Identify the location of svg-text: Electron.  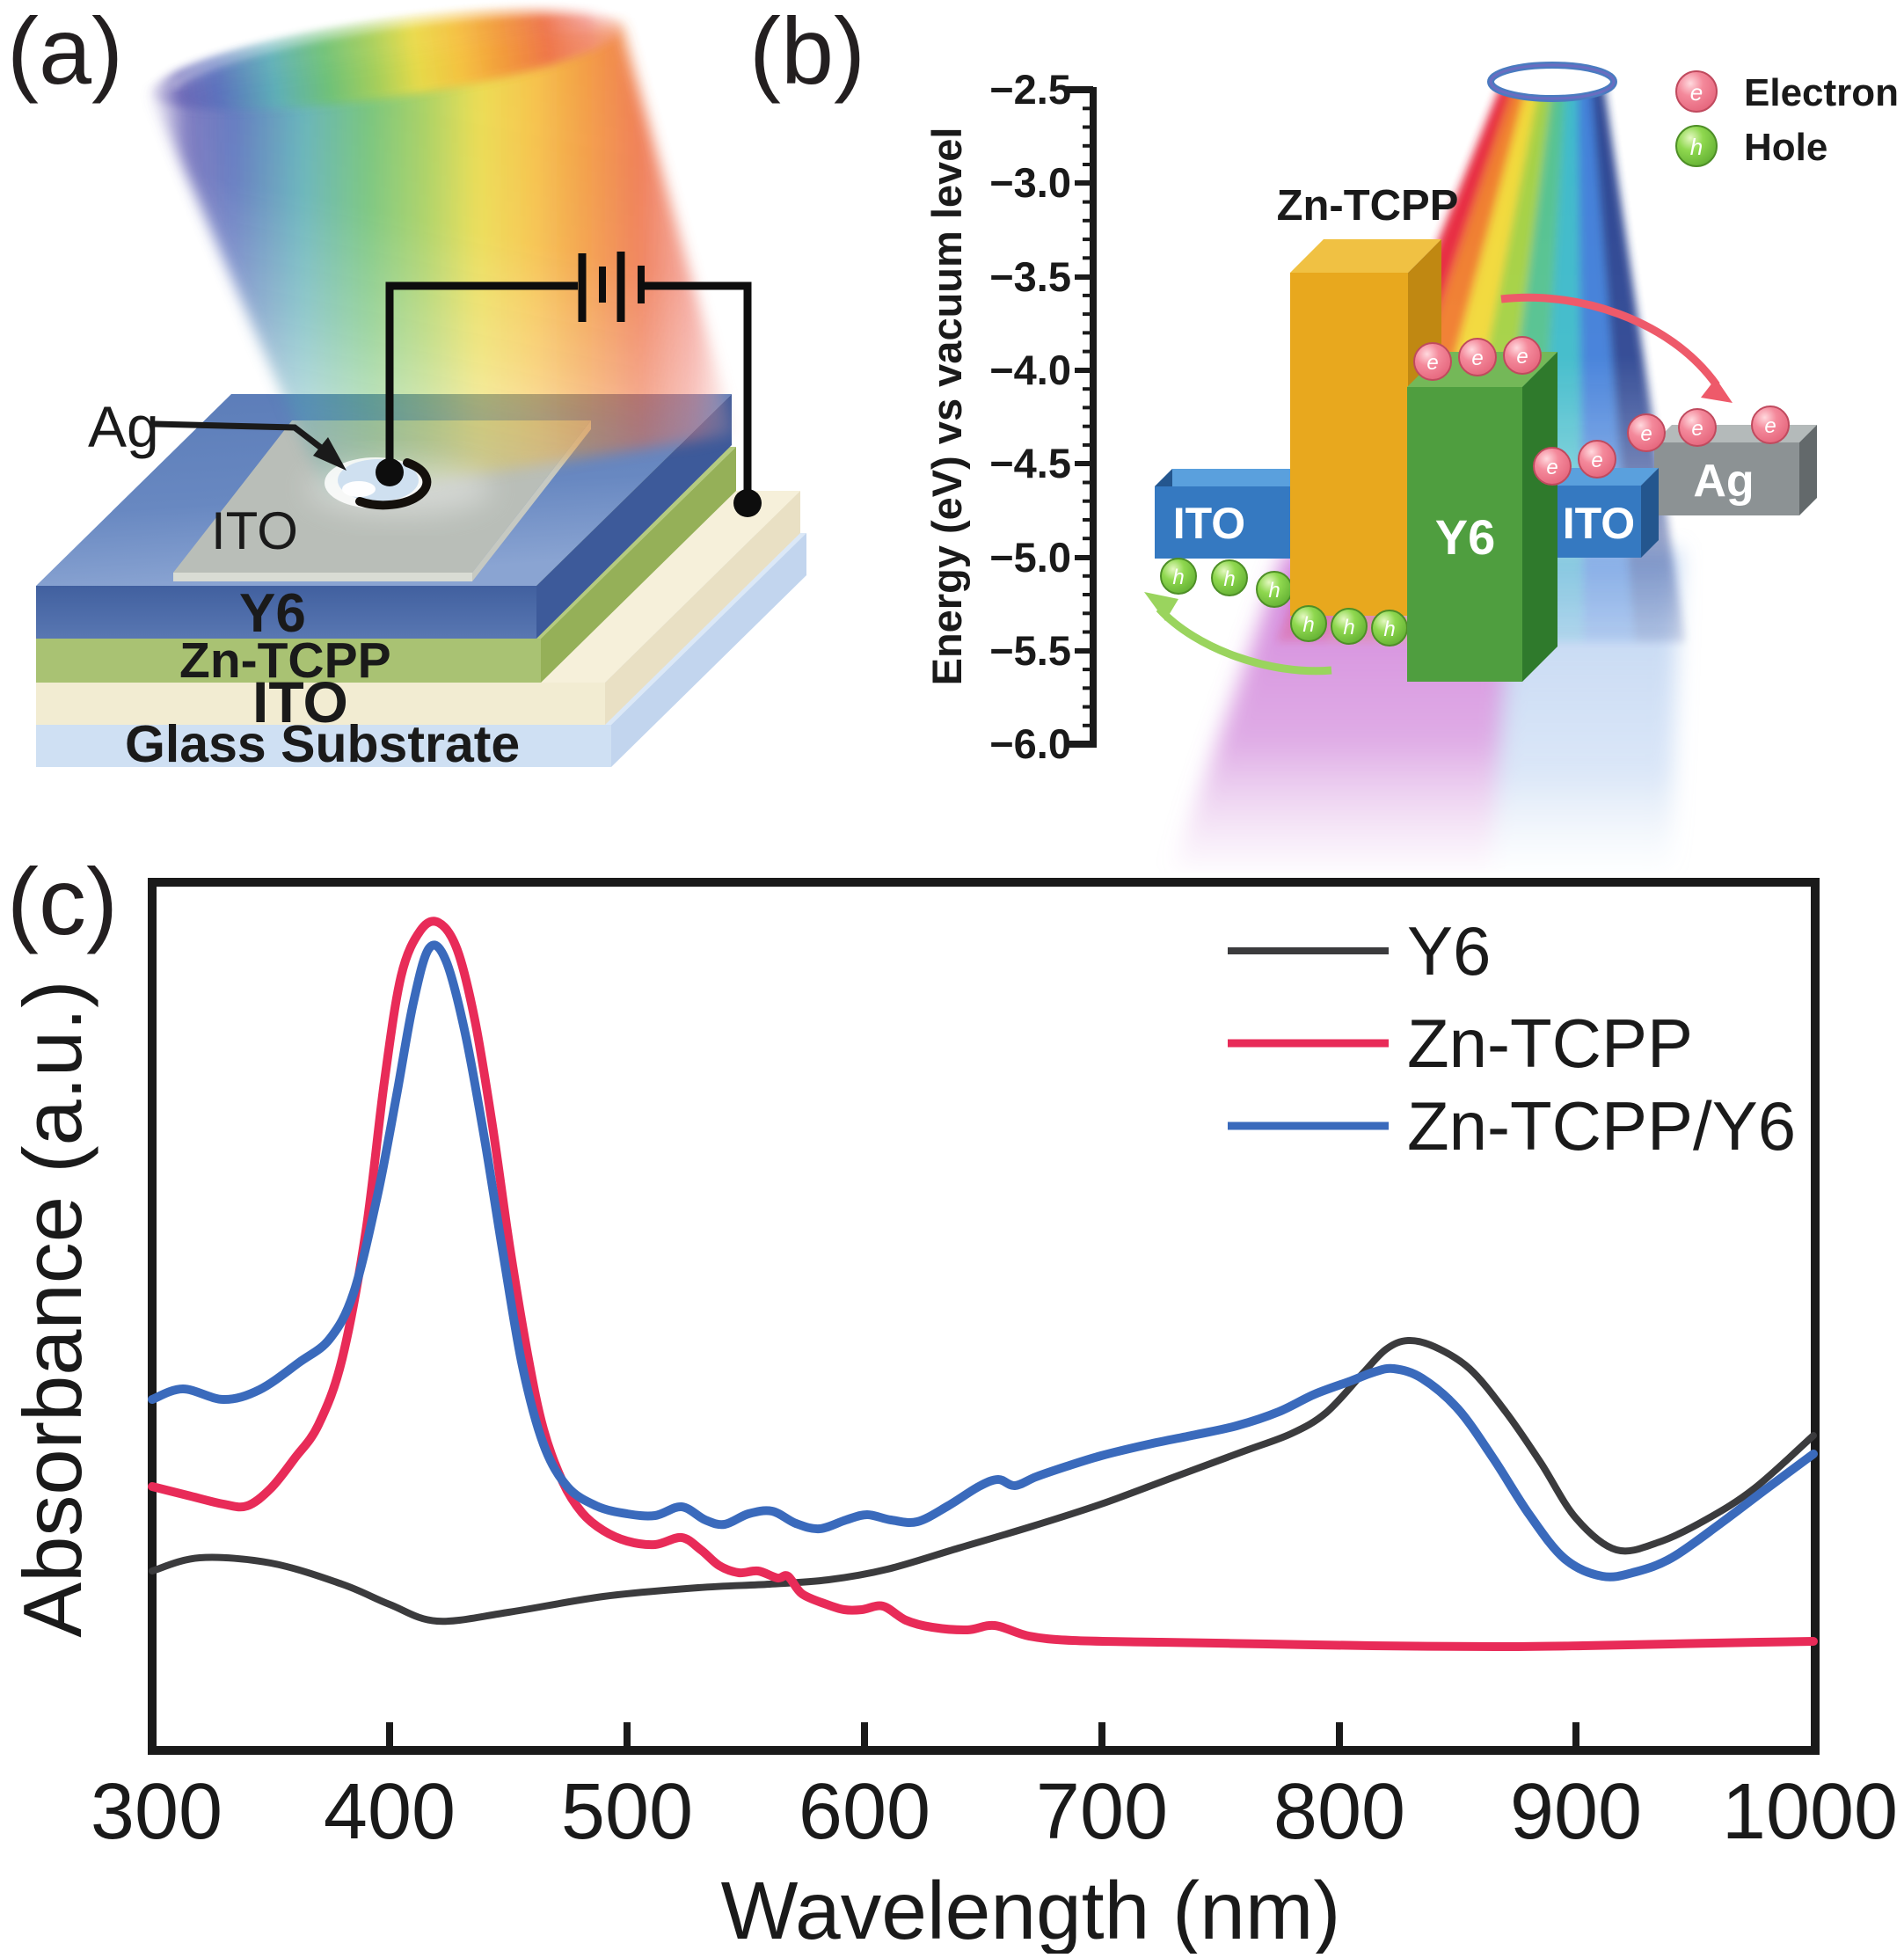
(1821, 92).